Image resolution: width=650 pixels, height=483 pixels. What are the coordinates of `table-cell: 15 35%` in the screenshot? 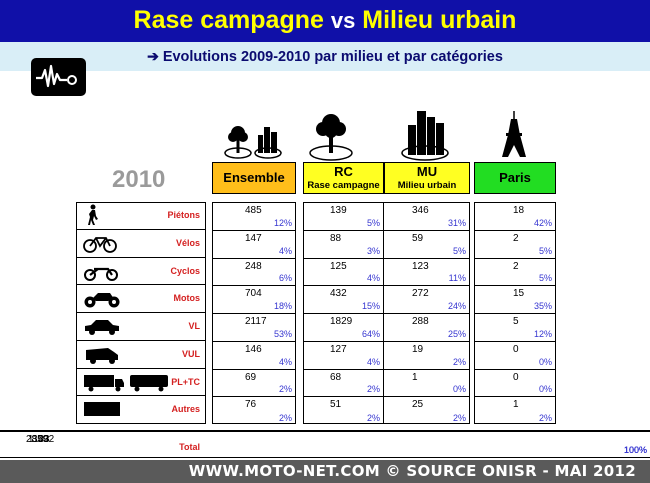 It's located at (515, 300).